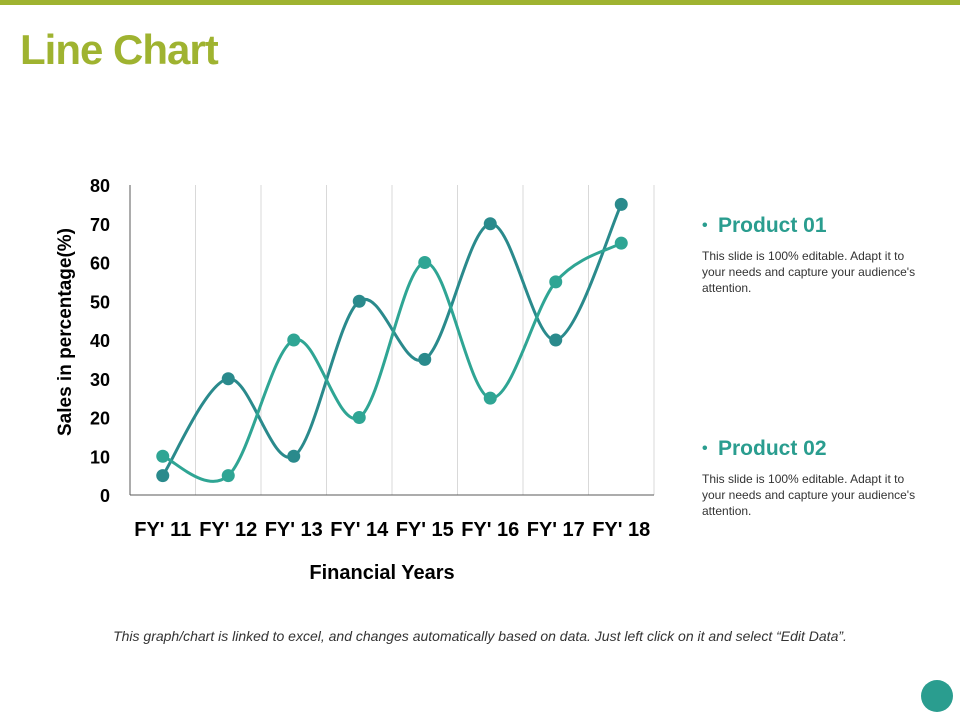 Image resolution: width=960 pixels, height=720 pixels. I want to click on legend-title-text: Product 02, so click(772, 448).